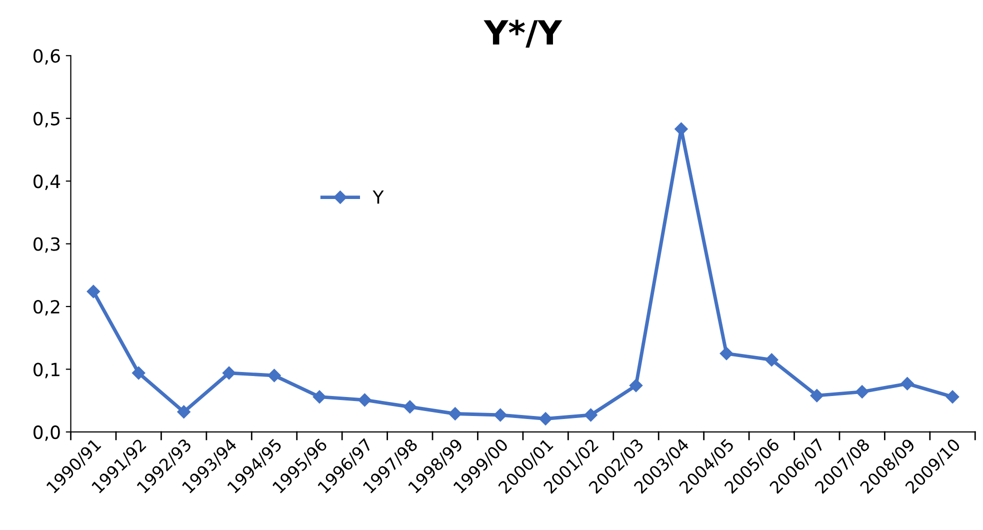 This screenshot has width=983, height=530. I want to click on chart-title: Y*/Y, so click(523, 34).